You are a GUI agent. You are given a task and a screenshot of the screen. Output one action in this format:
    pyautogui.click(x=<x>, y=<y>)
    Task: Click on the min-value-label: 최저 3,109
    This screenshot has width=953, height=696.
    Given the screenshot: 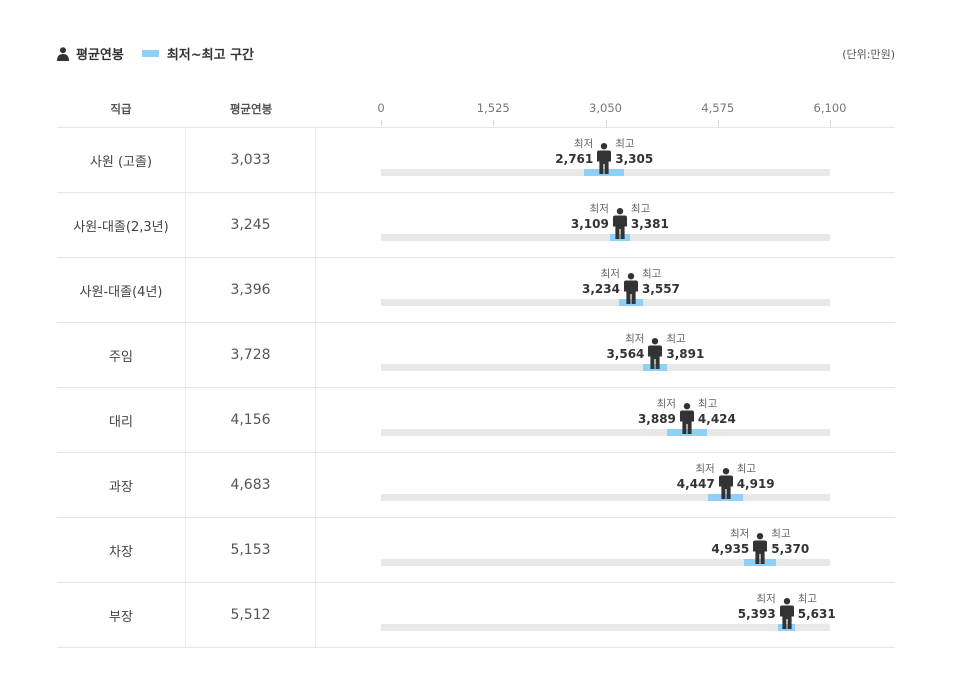 What is the action you would take?
    pyautogui.click(x=590, y=216)
    